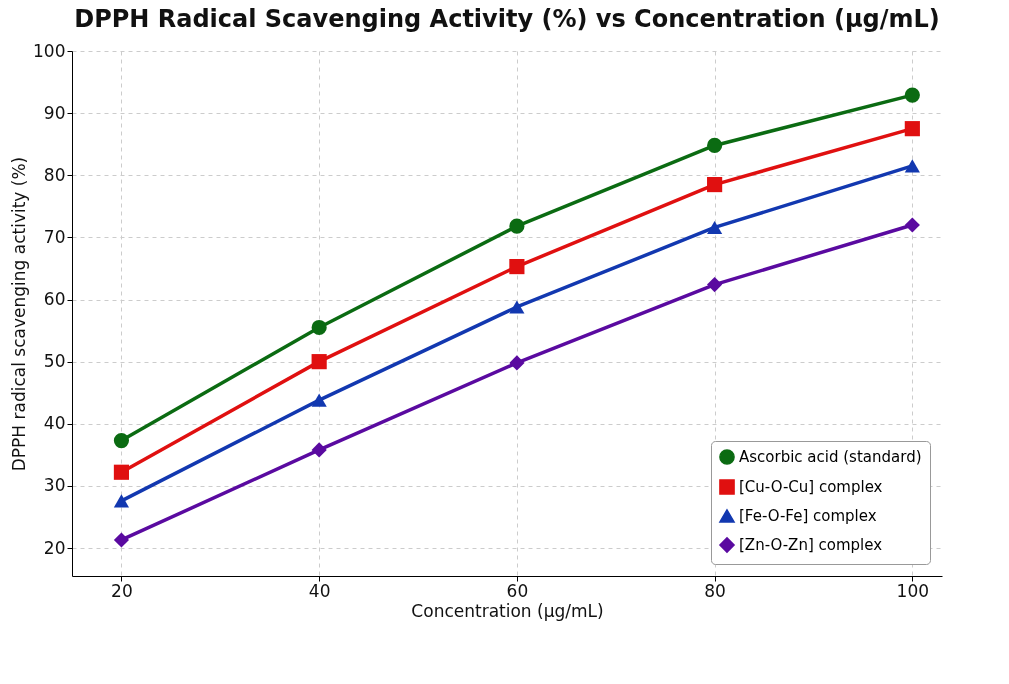  What do you see at coordinates (54, 112) in the screenshot?
I see `y-tick-label: 90` at bounding box center [54, 112].